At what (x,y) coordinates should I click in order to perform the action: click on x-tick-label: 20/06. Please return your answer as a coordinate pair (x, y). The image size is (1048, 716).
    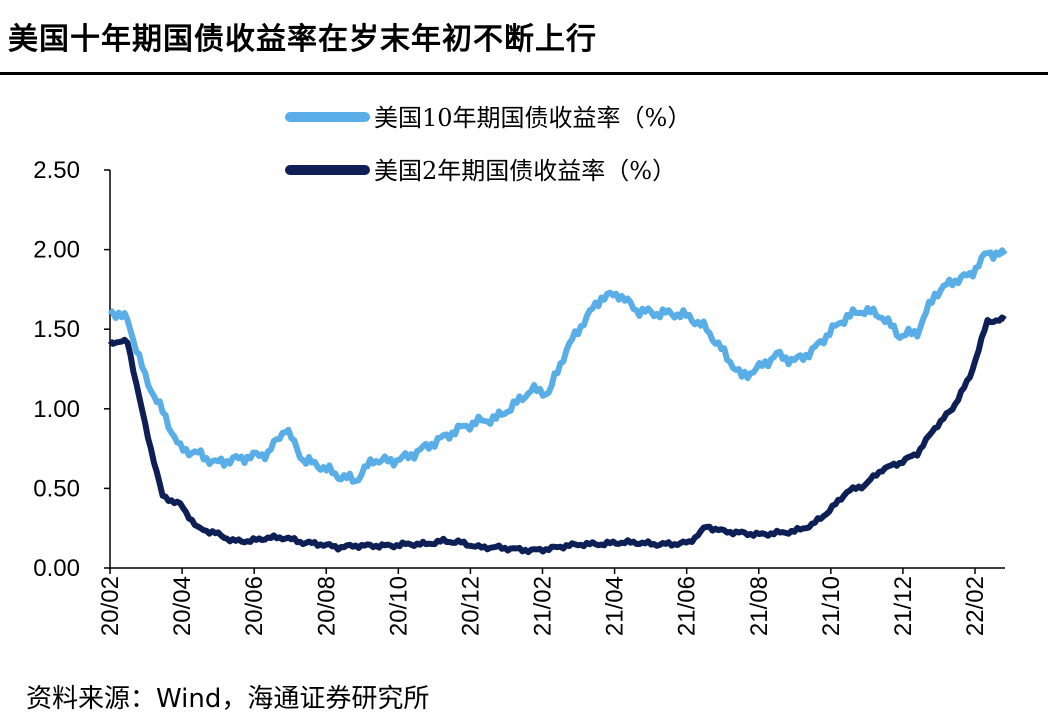
    Looking at the image, I should click on (254, 606).